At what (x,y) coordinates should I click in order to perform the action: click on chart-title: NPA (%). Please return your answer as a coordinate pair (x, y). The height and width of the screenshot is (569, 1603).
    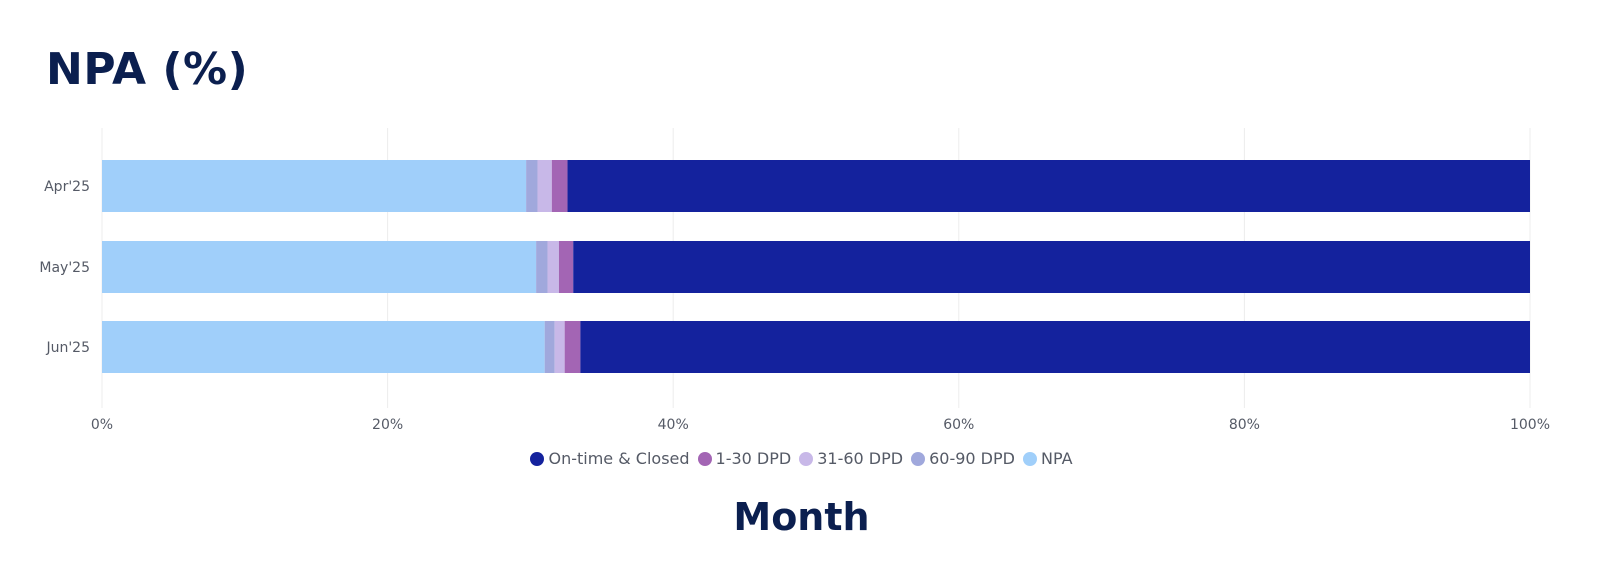
    Looking at the image, I should click on (147, 69).